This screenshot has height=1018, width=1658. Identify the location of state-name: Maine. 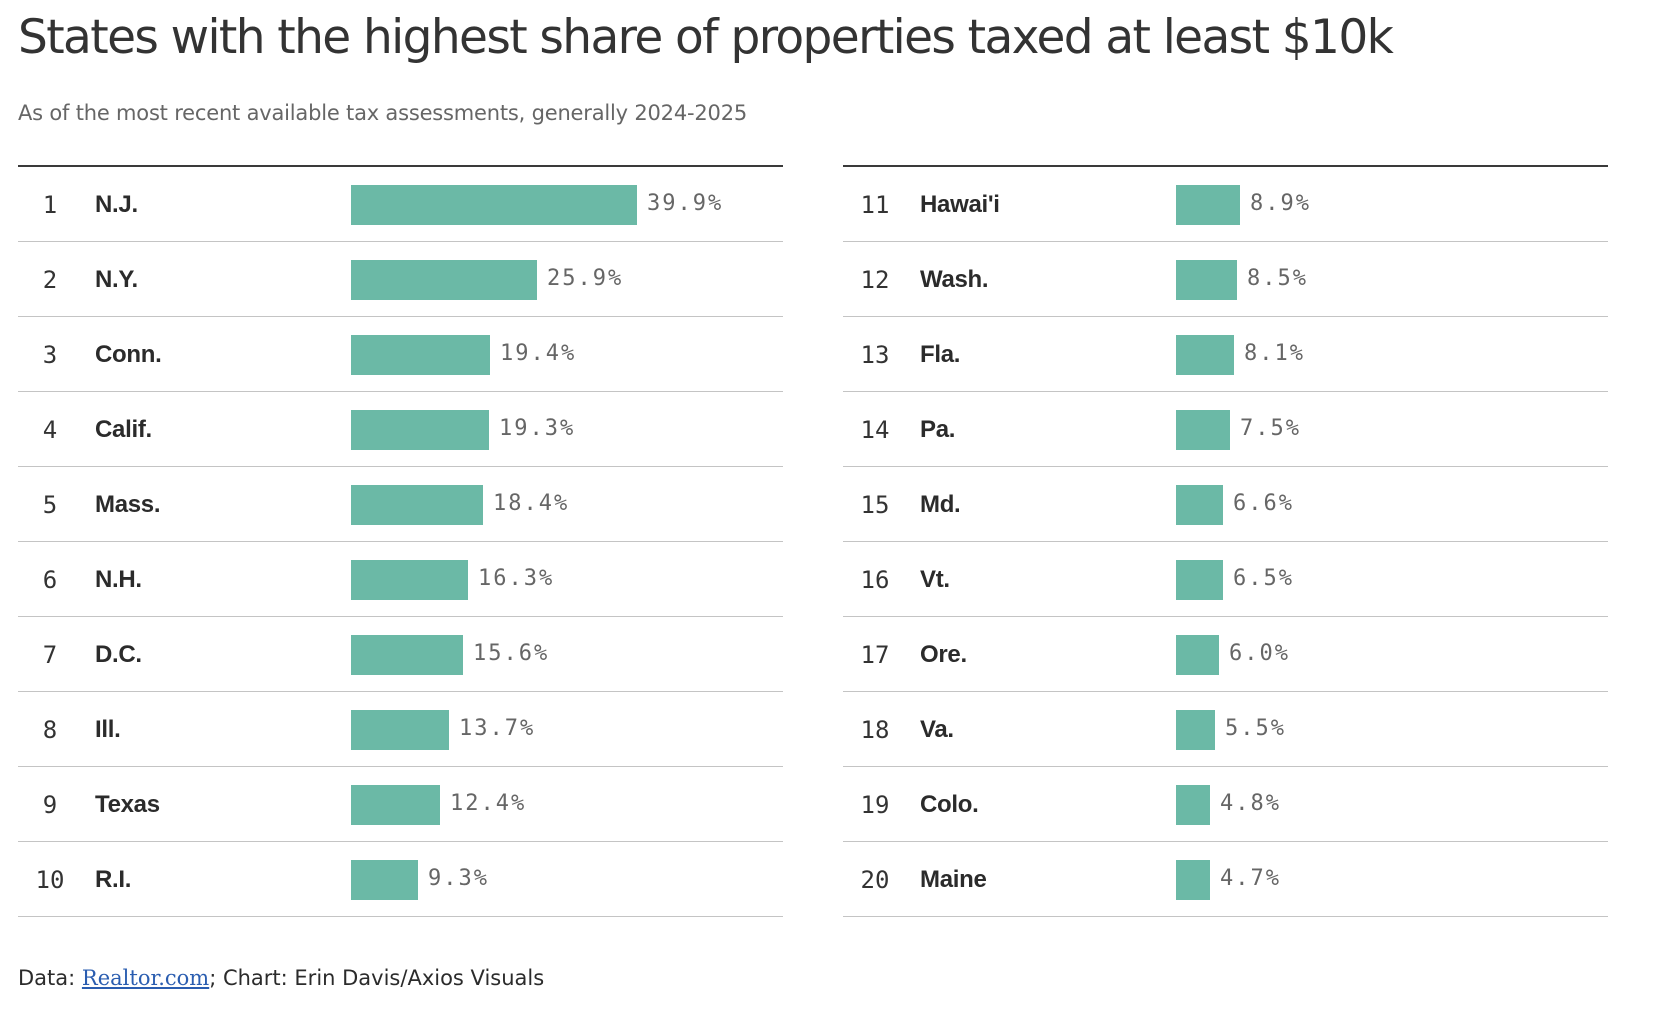
(953, 879).